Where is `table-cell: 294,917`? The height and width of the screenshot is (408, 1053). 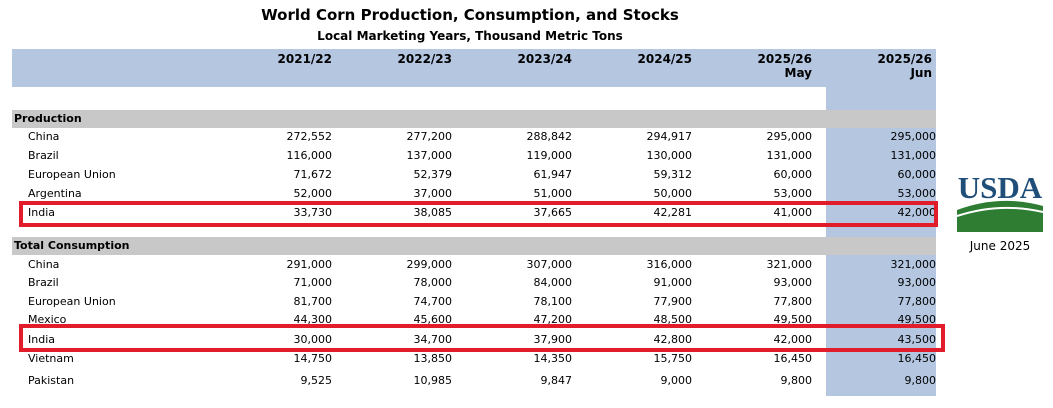 table-cell: 294,917 is located at coordinates (669, 136).